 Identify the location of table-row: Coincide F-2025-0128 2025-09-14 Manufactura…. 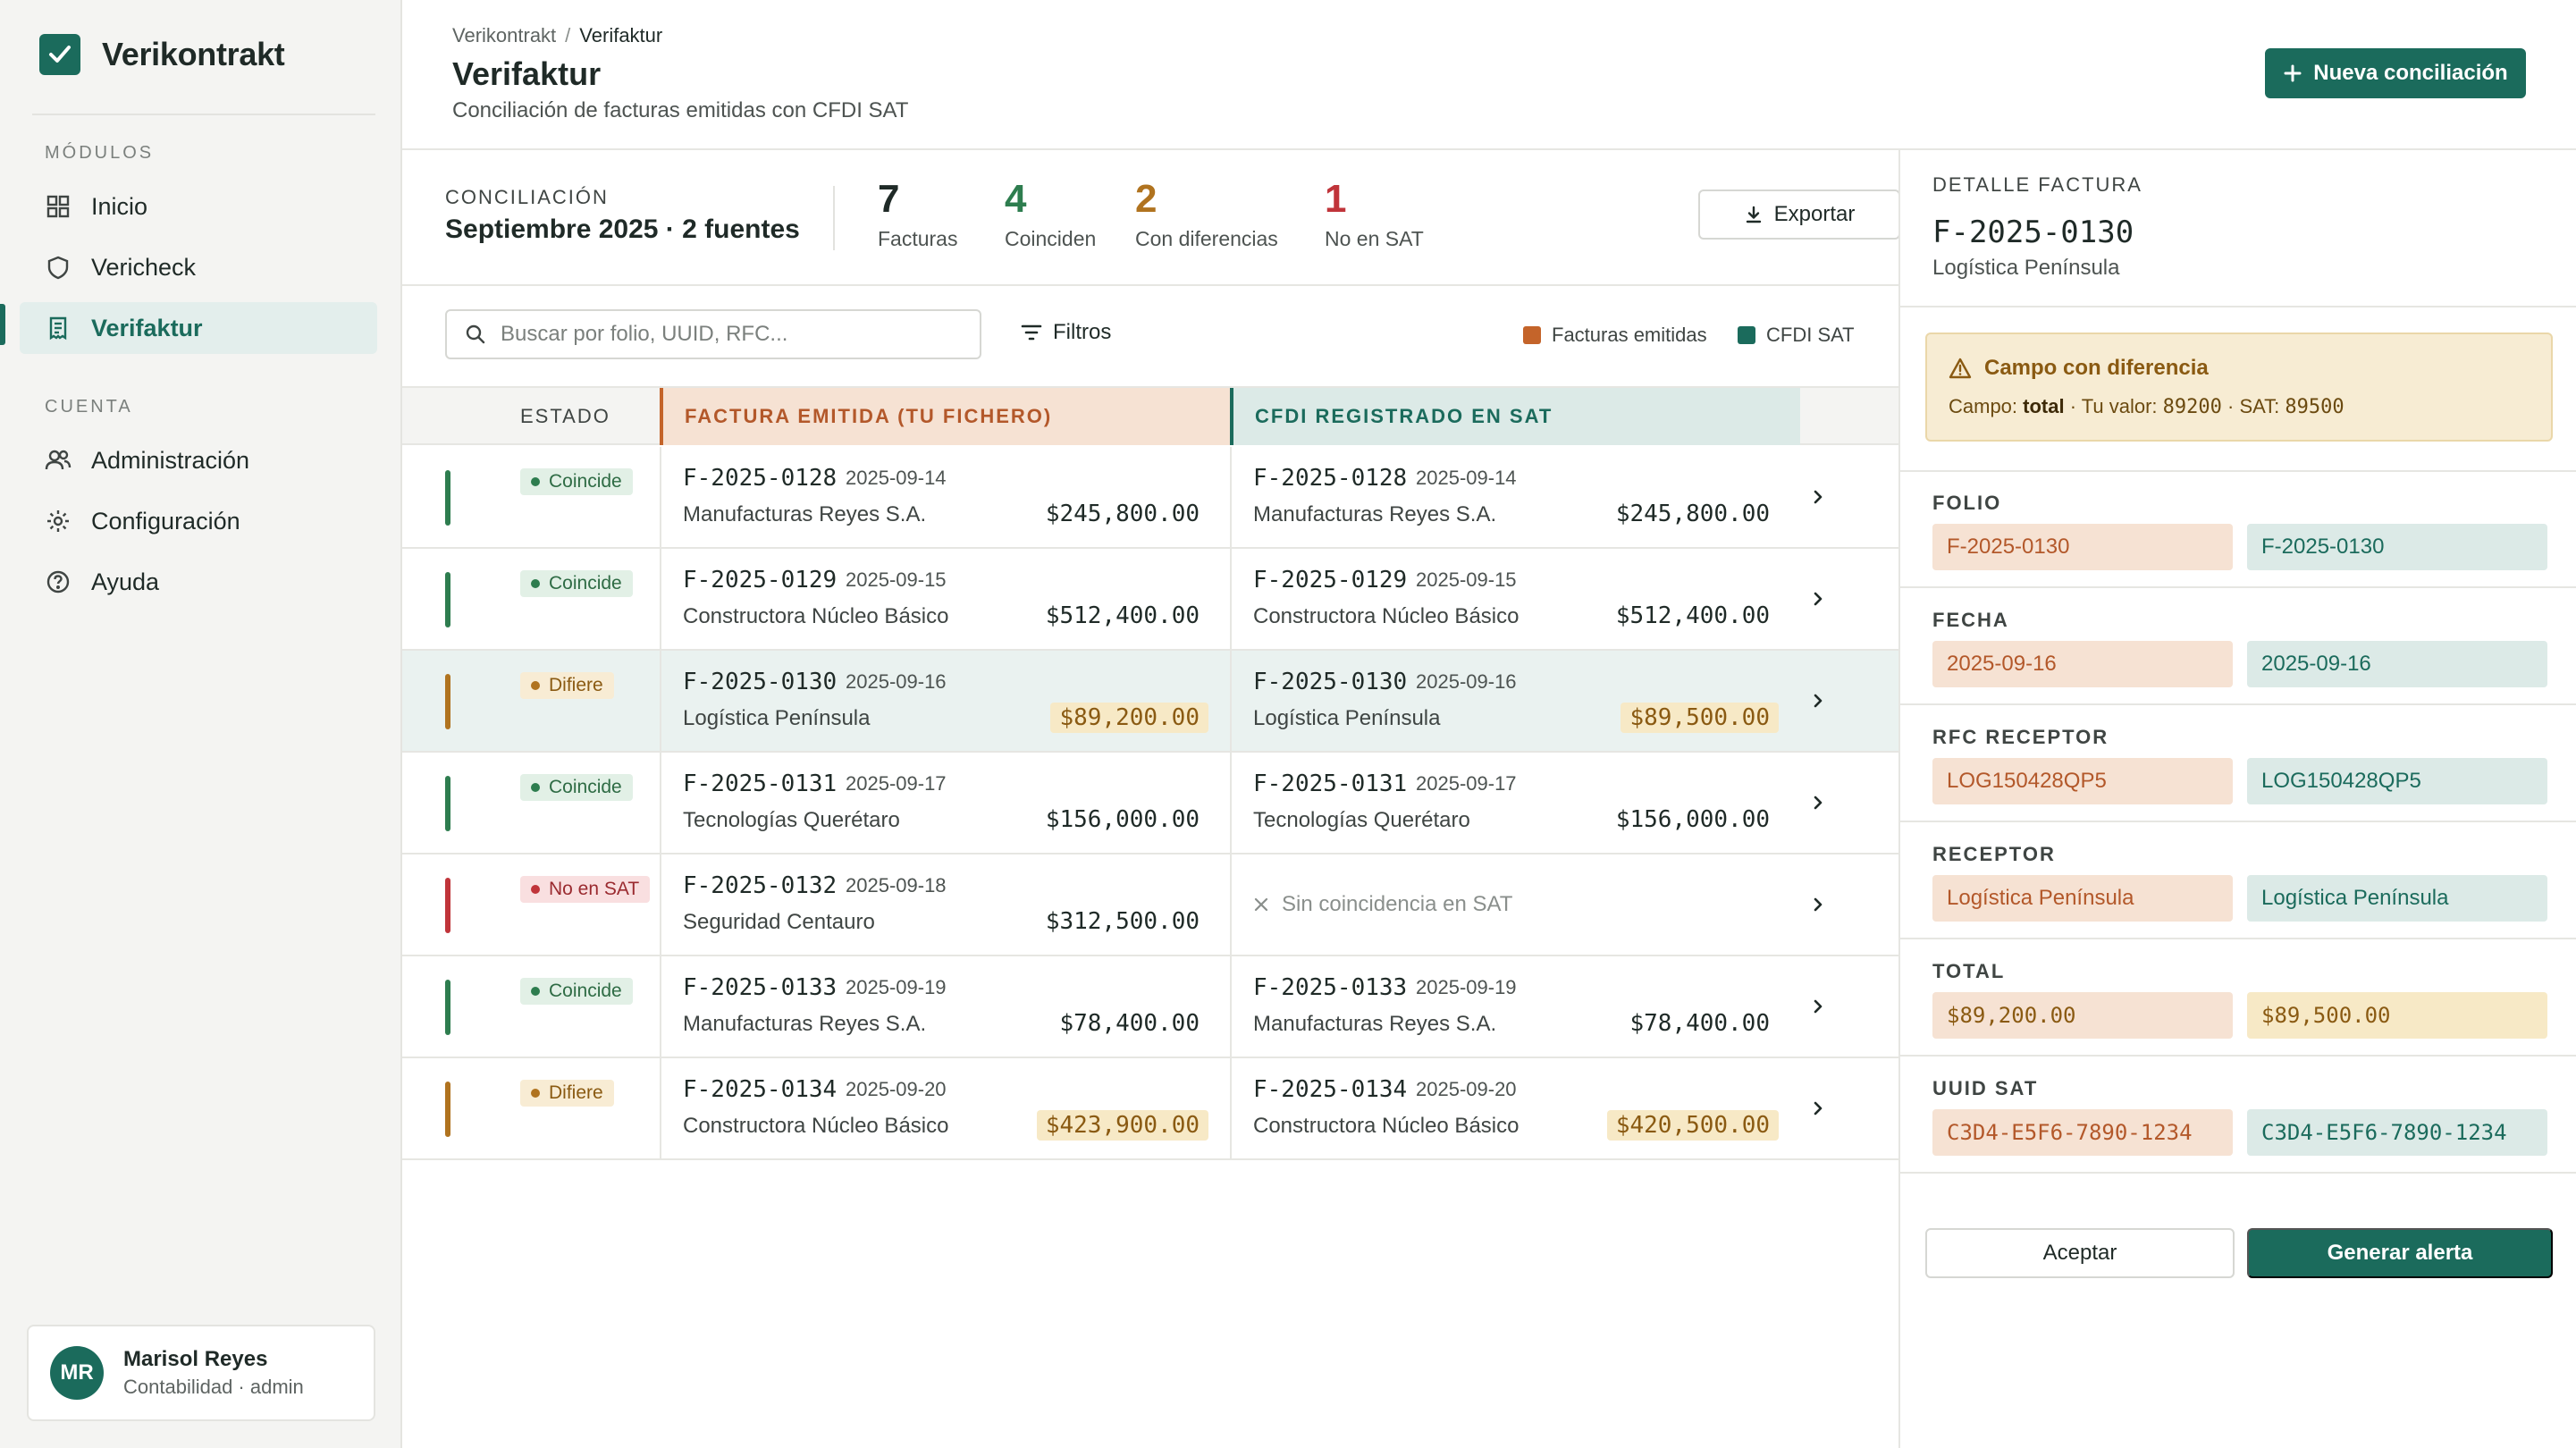
(1150, 498).